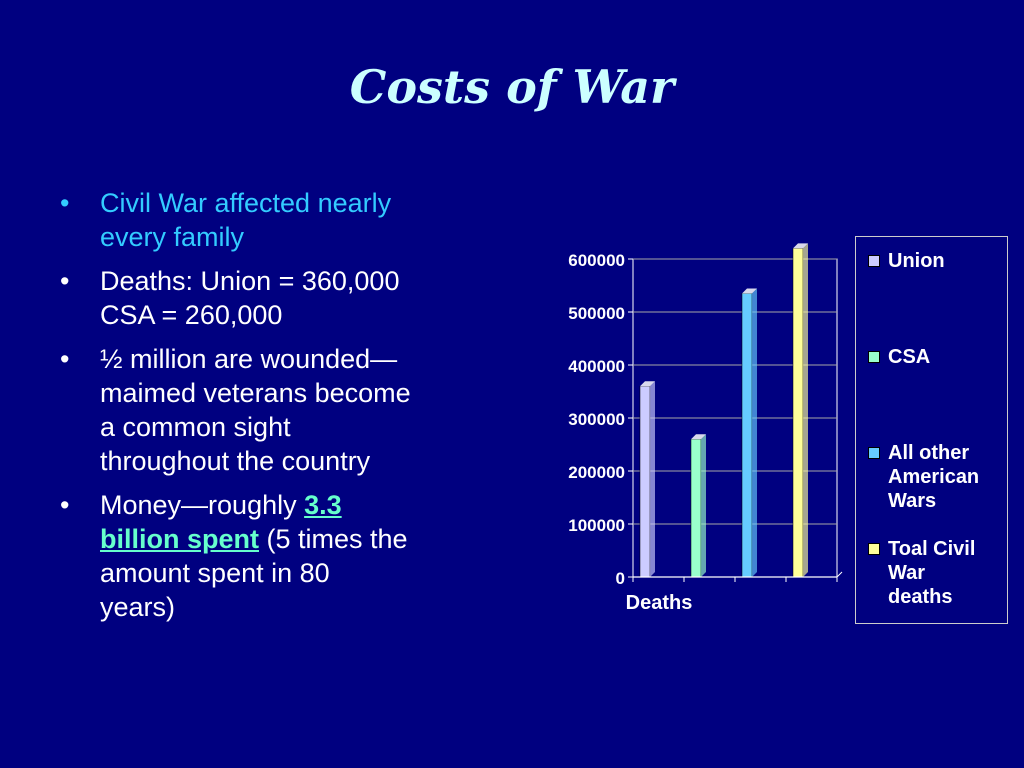 This screenshot has width=1024, height=768. Describe the element at coordinates (596, 260) in the screenshot. I see `y-tick-label: 600000` at that location.